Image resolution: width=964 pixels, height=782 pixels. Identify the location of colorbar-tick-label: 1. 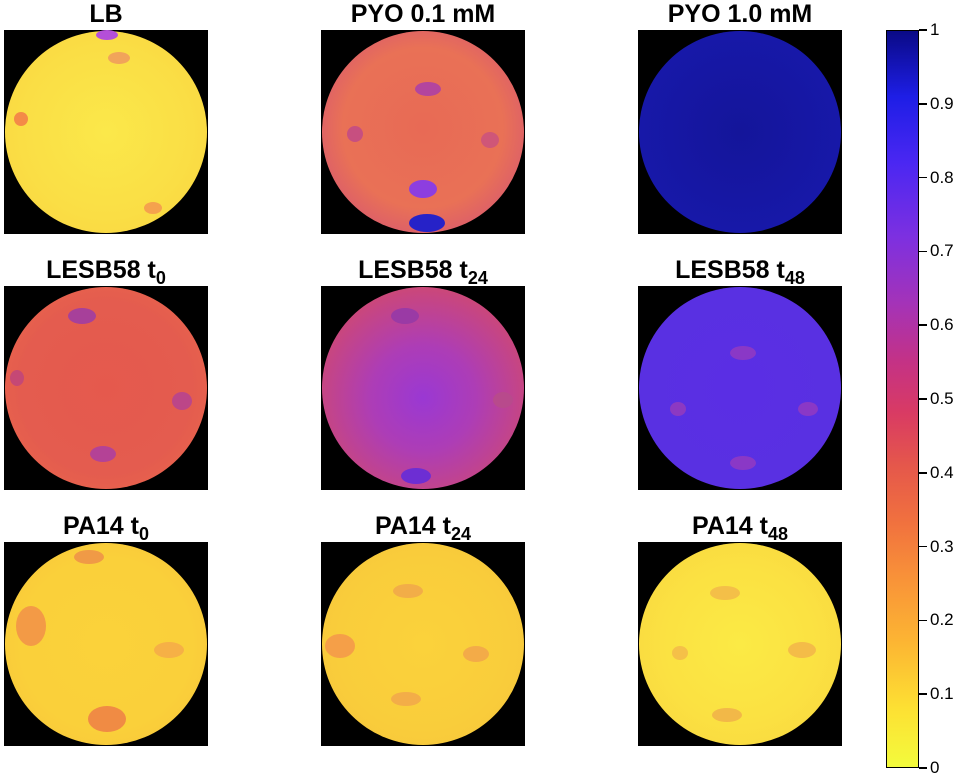
(935, 29).